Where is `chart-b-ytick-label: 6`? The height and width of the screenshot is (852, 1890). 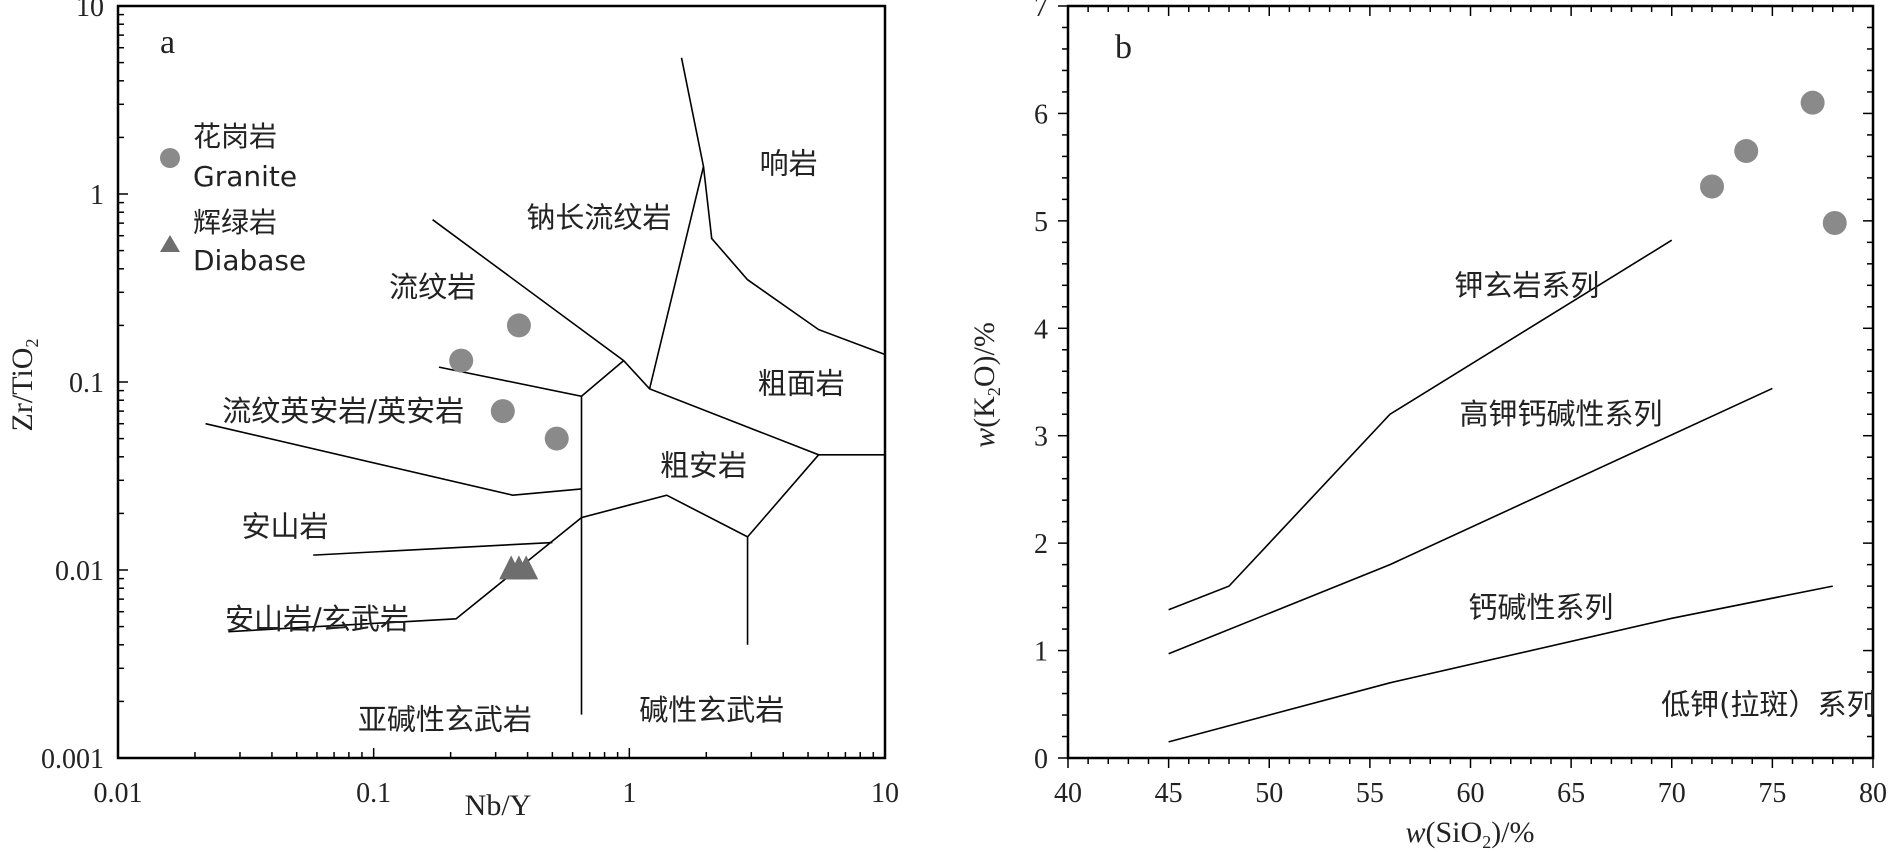
chart-b-ytick-label: 6 is located at coordinates (1041, 114).